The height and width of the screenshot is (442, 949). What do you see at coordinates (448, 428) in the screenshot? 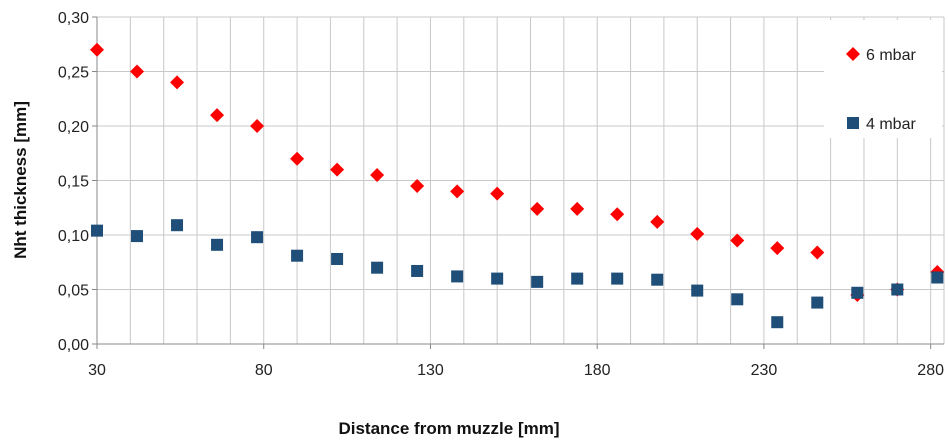
I see `x-axis-title: Distance from muzzle [mm]` at bounding box center [448, 428].